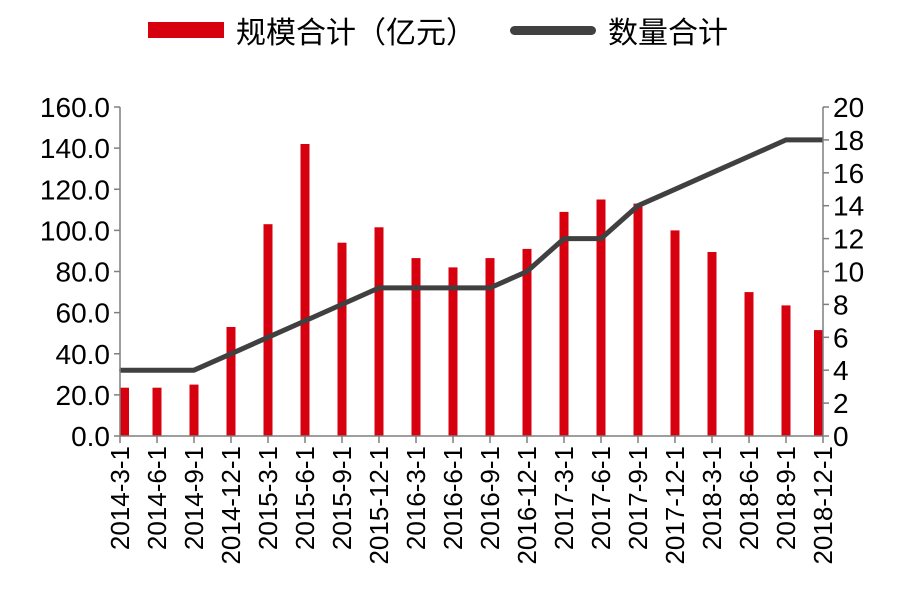  What do you see at coordinates (841, 370) in the screenshot?
I see `y-right-tick-label: 4` at bounding box center [841, 370].